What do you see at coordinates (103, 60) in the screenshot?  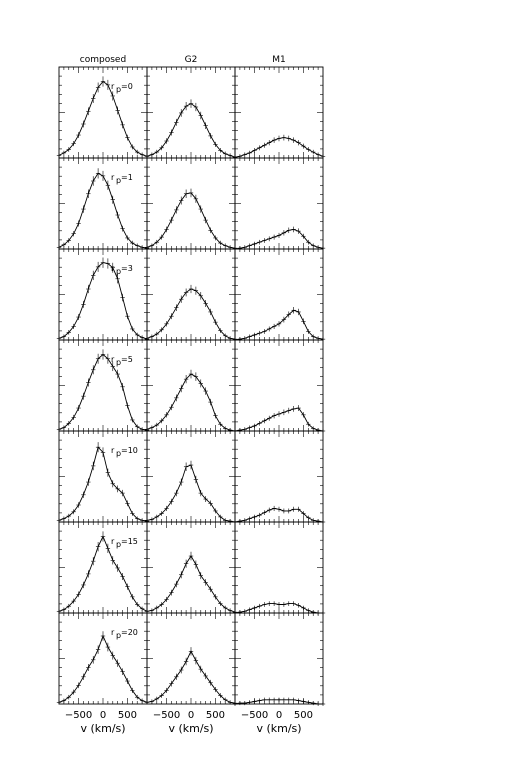 I see `column-title: composed` at bounding box center [103, 60].